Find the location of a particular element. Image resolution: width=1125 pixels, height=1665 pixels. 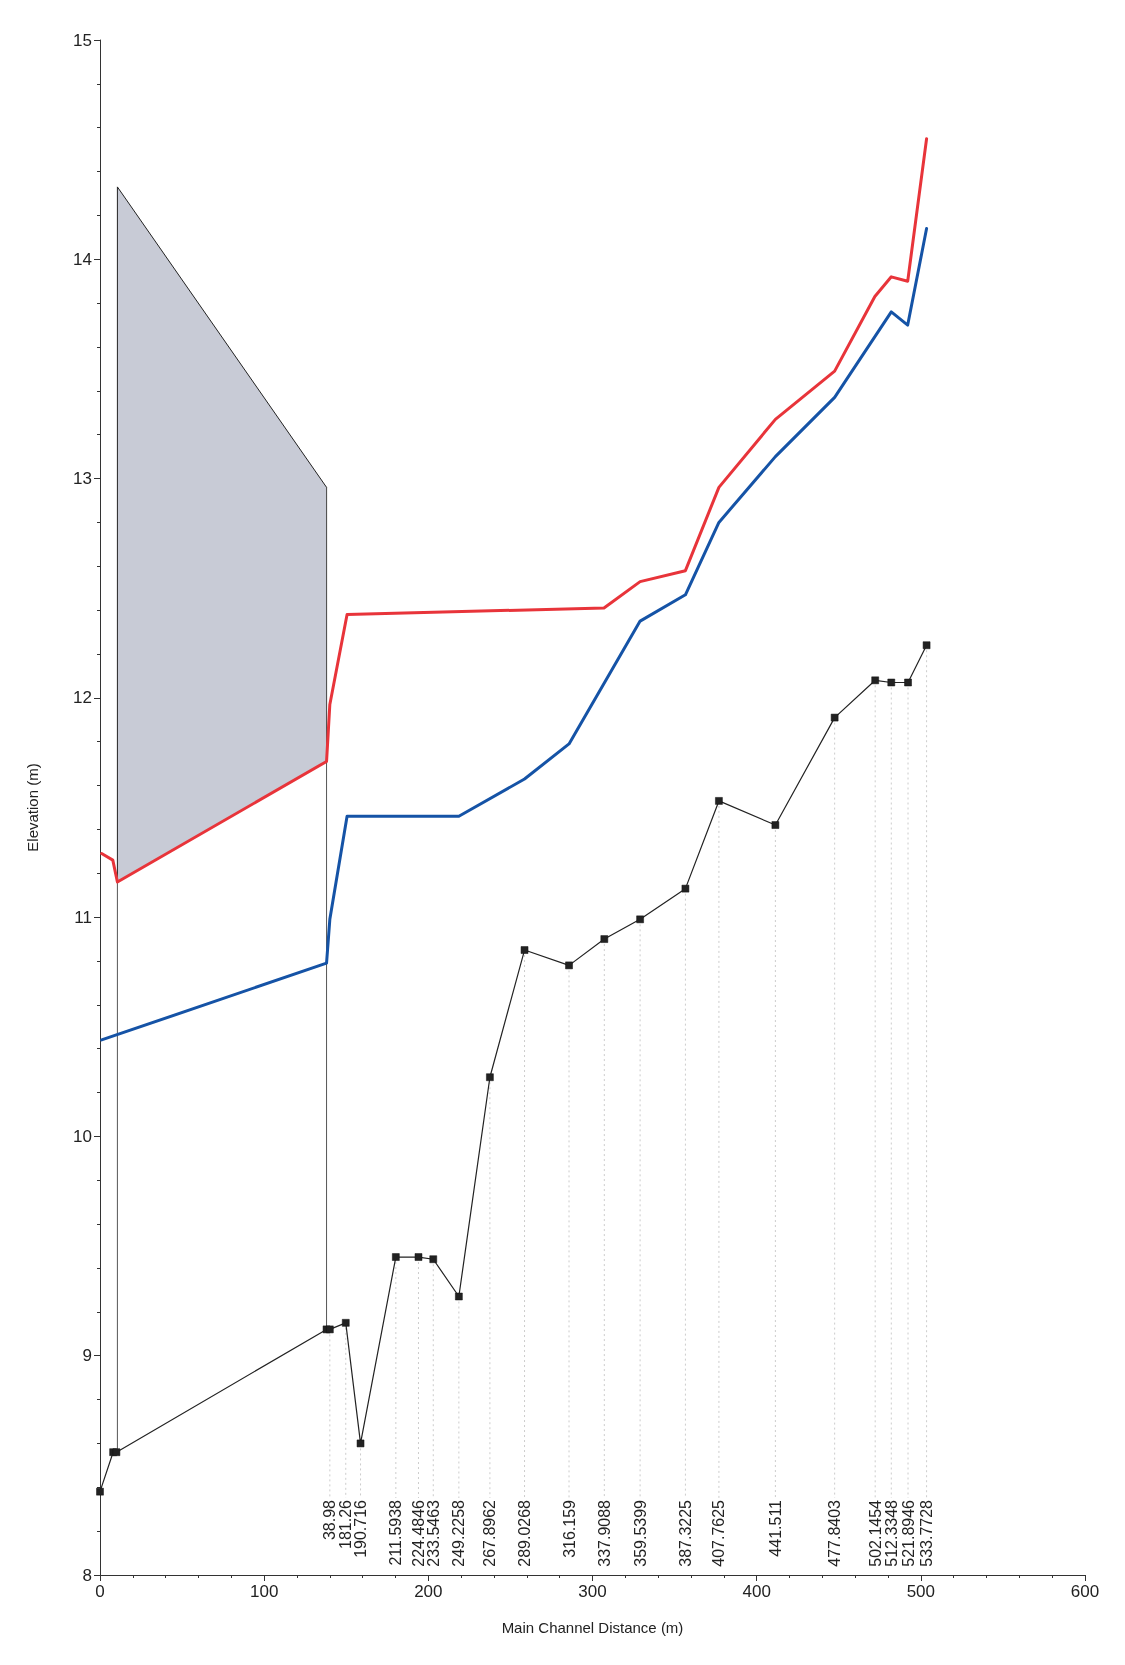

annotation: 533.7728 is located at coordinates (927, 1533).